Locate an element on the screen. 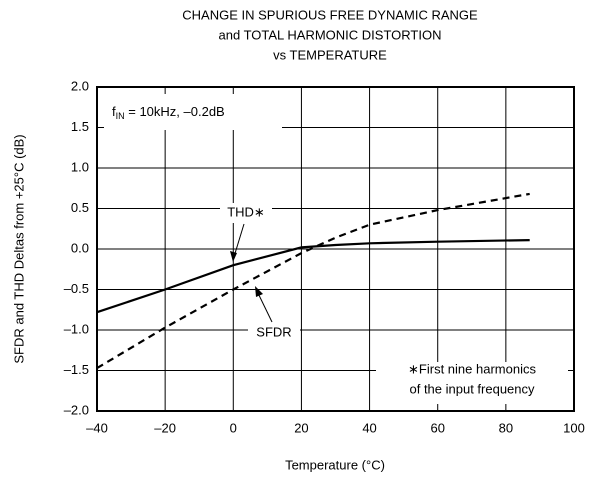 This screenshot has width=601, height=482. series-label: THD∗ is located at coordinates (246, 211).